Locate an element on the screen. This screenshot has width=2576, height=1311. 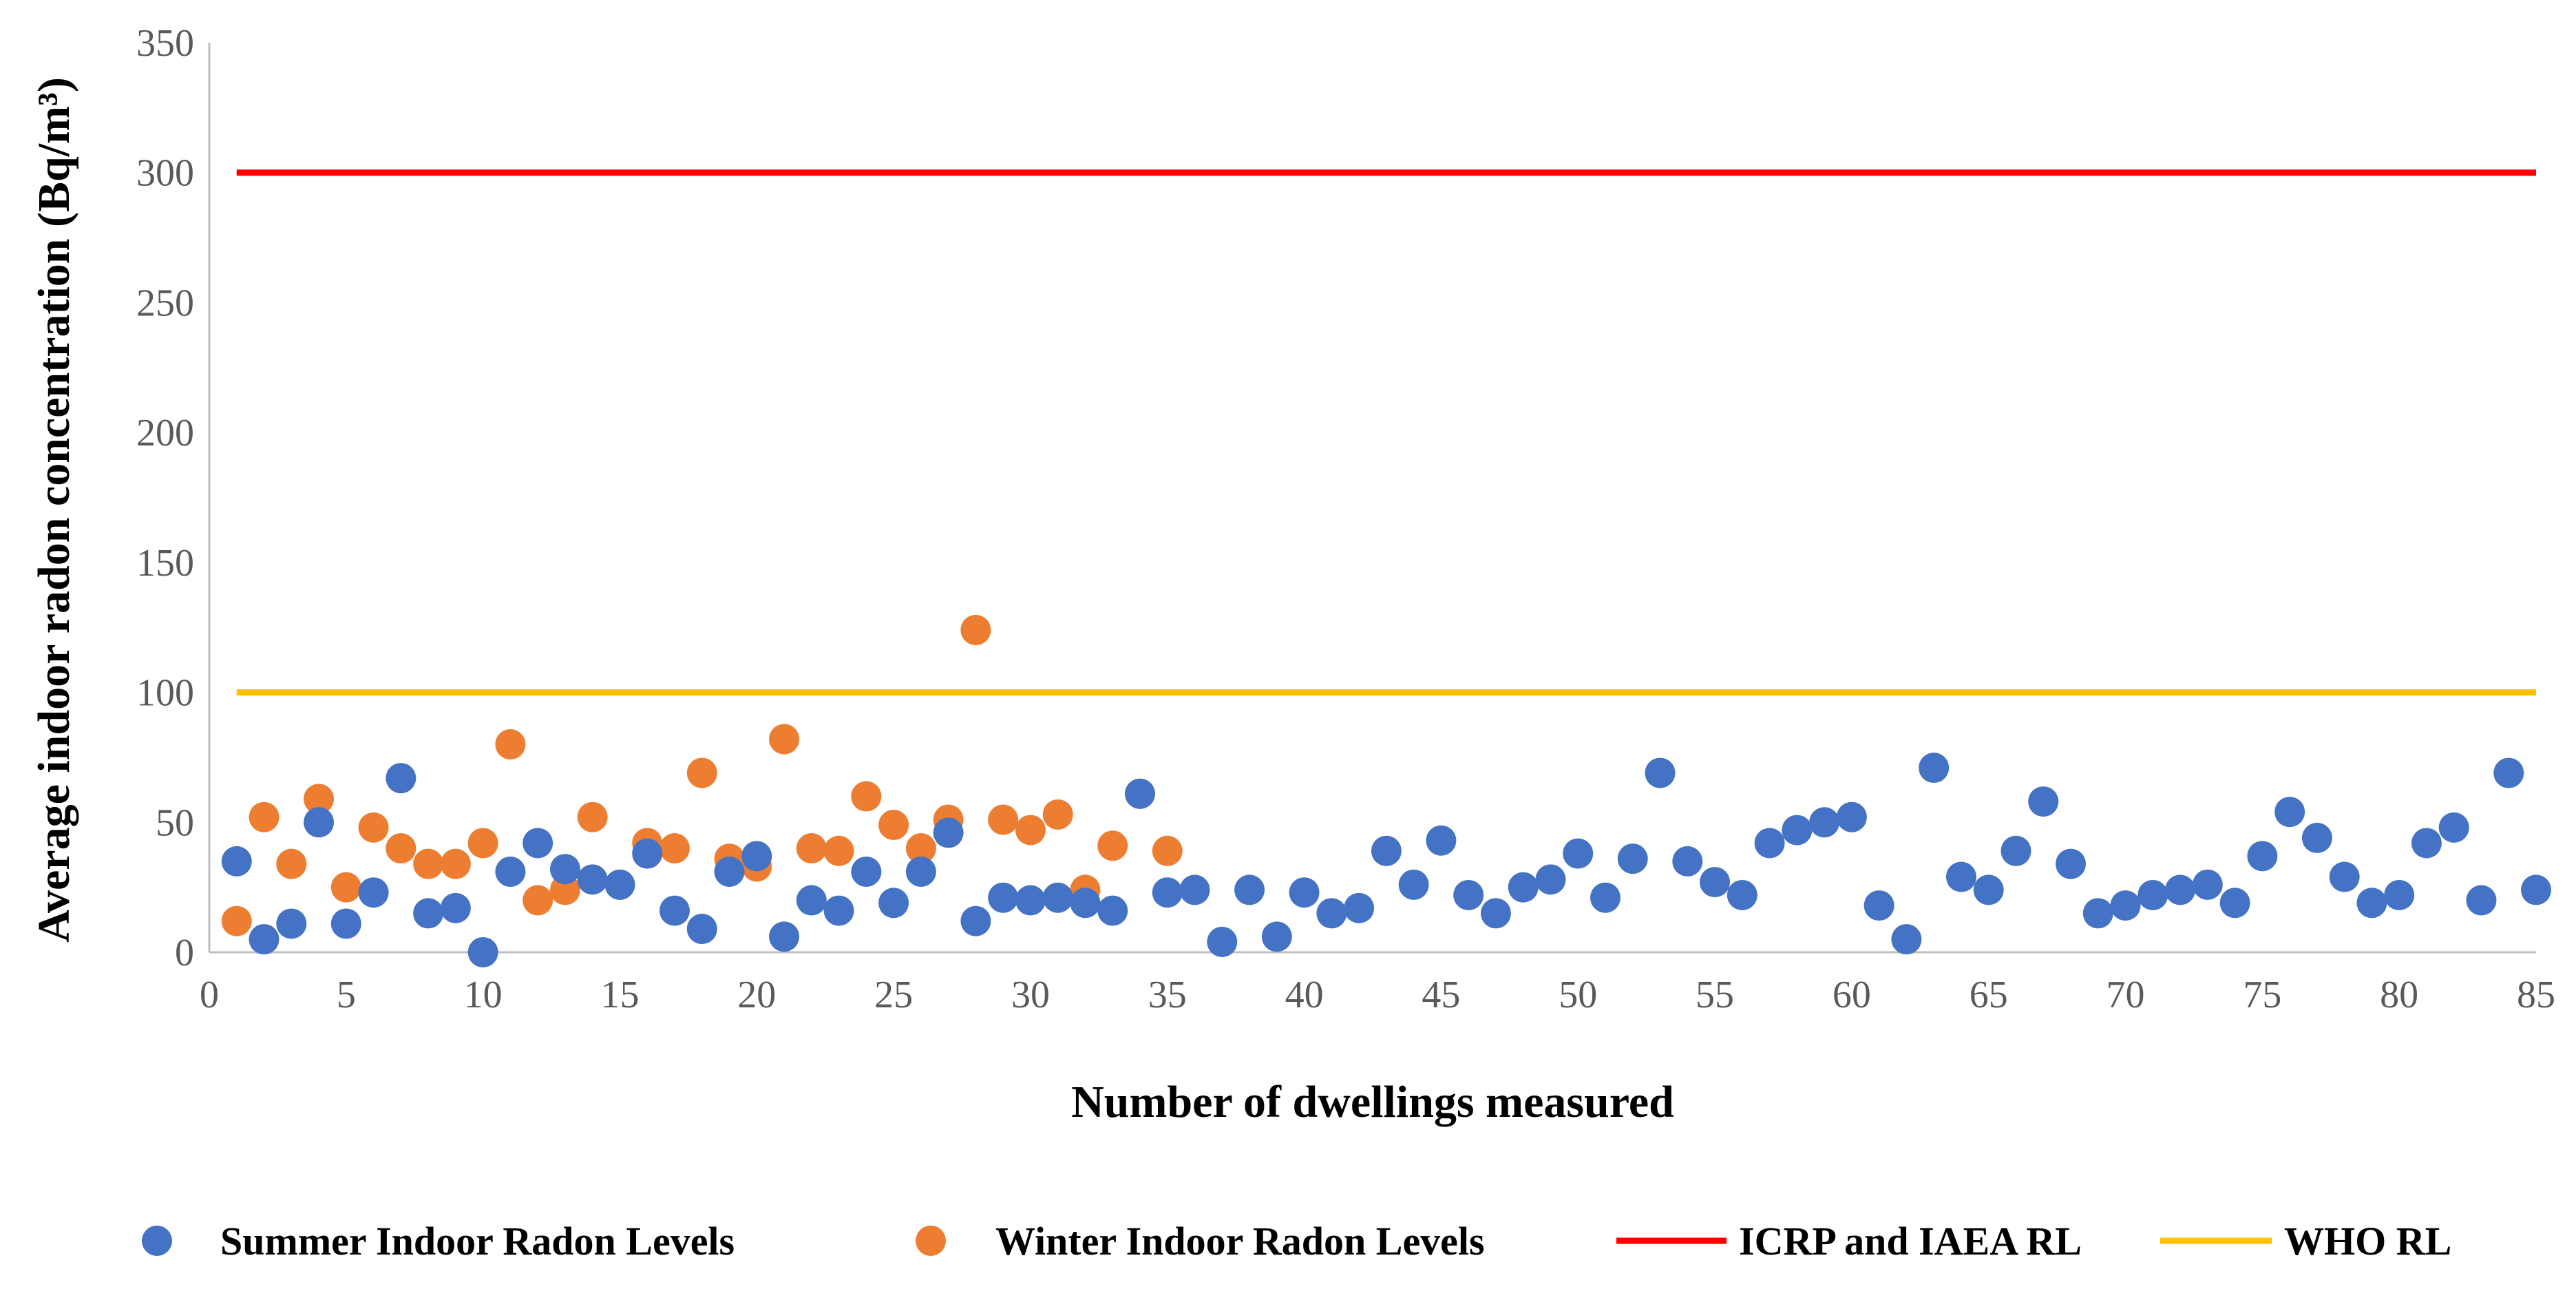
legend-summer-label: Summer Indoor Radon Levels is located at coordinates (478, 1241).